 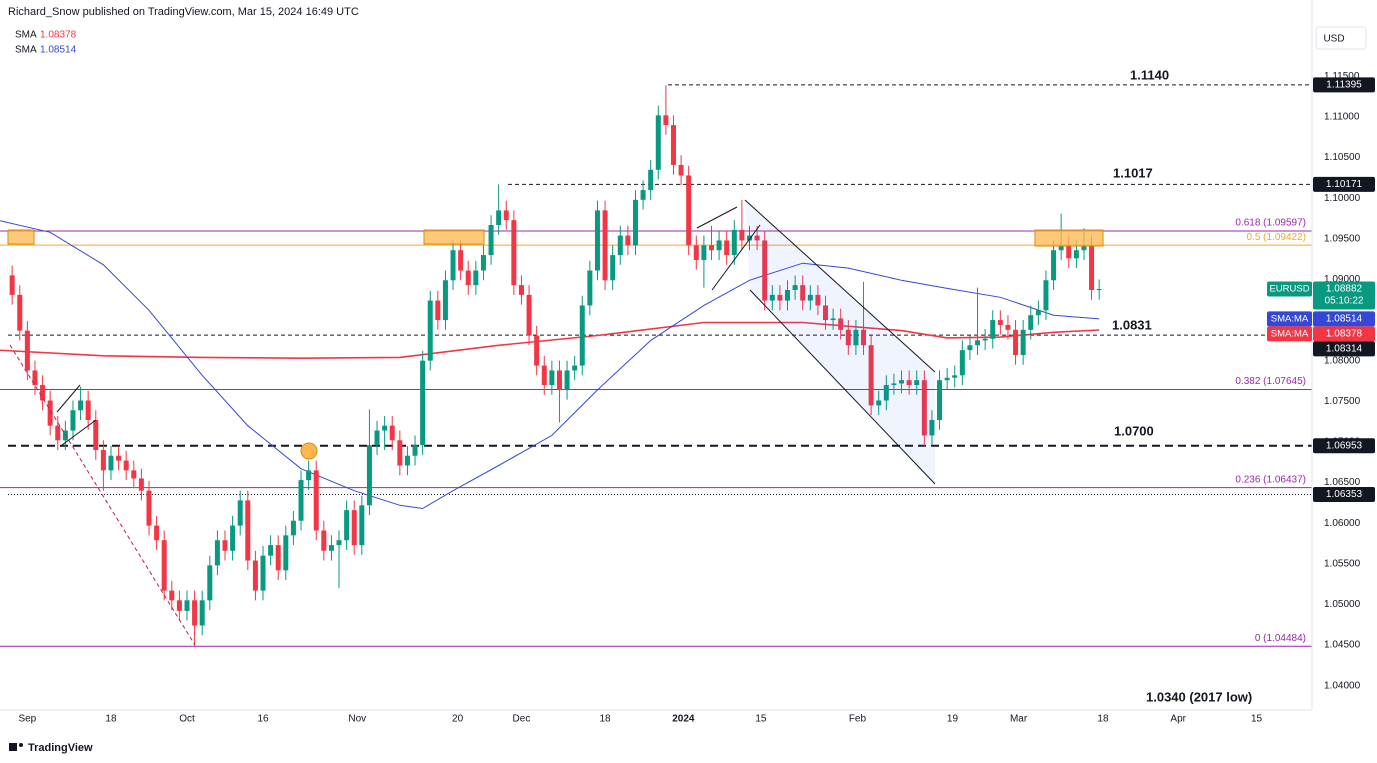 What do you see at coordinates (1342, 645) in the screenshot?
I see `y-tick-label: 1.04500` at bounding box center [1342, 645].